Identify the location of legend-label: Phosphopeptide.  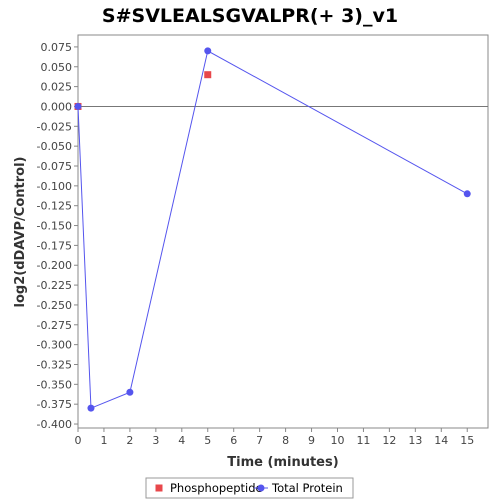
(216, 488).